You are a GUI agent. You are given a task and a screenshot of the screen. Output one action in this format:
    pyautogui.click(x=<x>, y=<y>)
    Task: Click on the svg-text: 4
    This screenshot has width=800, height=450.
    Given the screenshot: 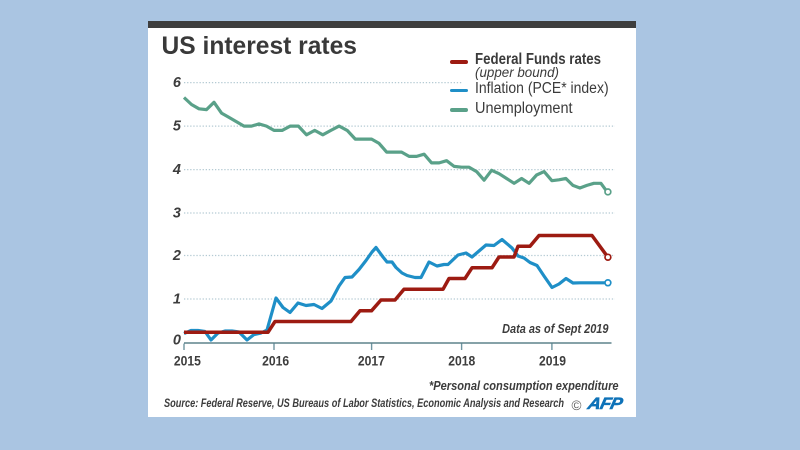 What is the action you would take?
    pyautogui.click(x=176, y=170)
    